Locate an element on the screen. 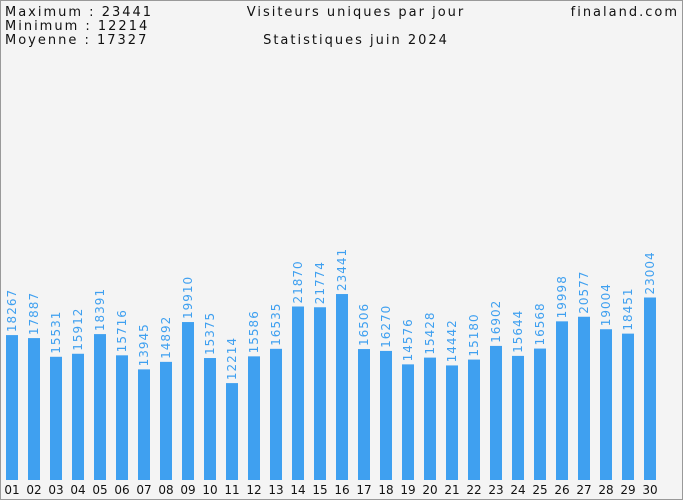 This screenshot has width=683, height=500. x-tick-label: 03 is located at coordinates (55, 490).